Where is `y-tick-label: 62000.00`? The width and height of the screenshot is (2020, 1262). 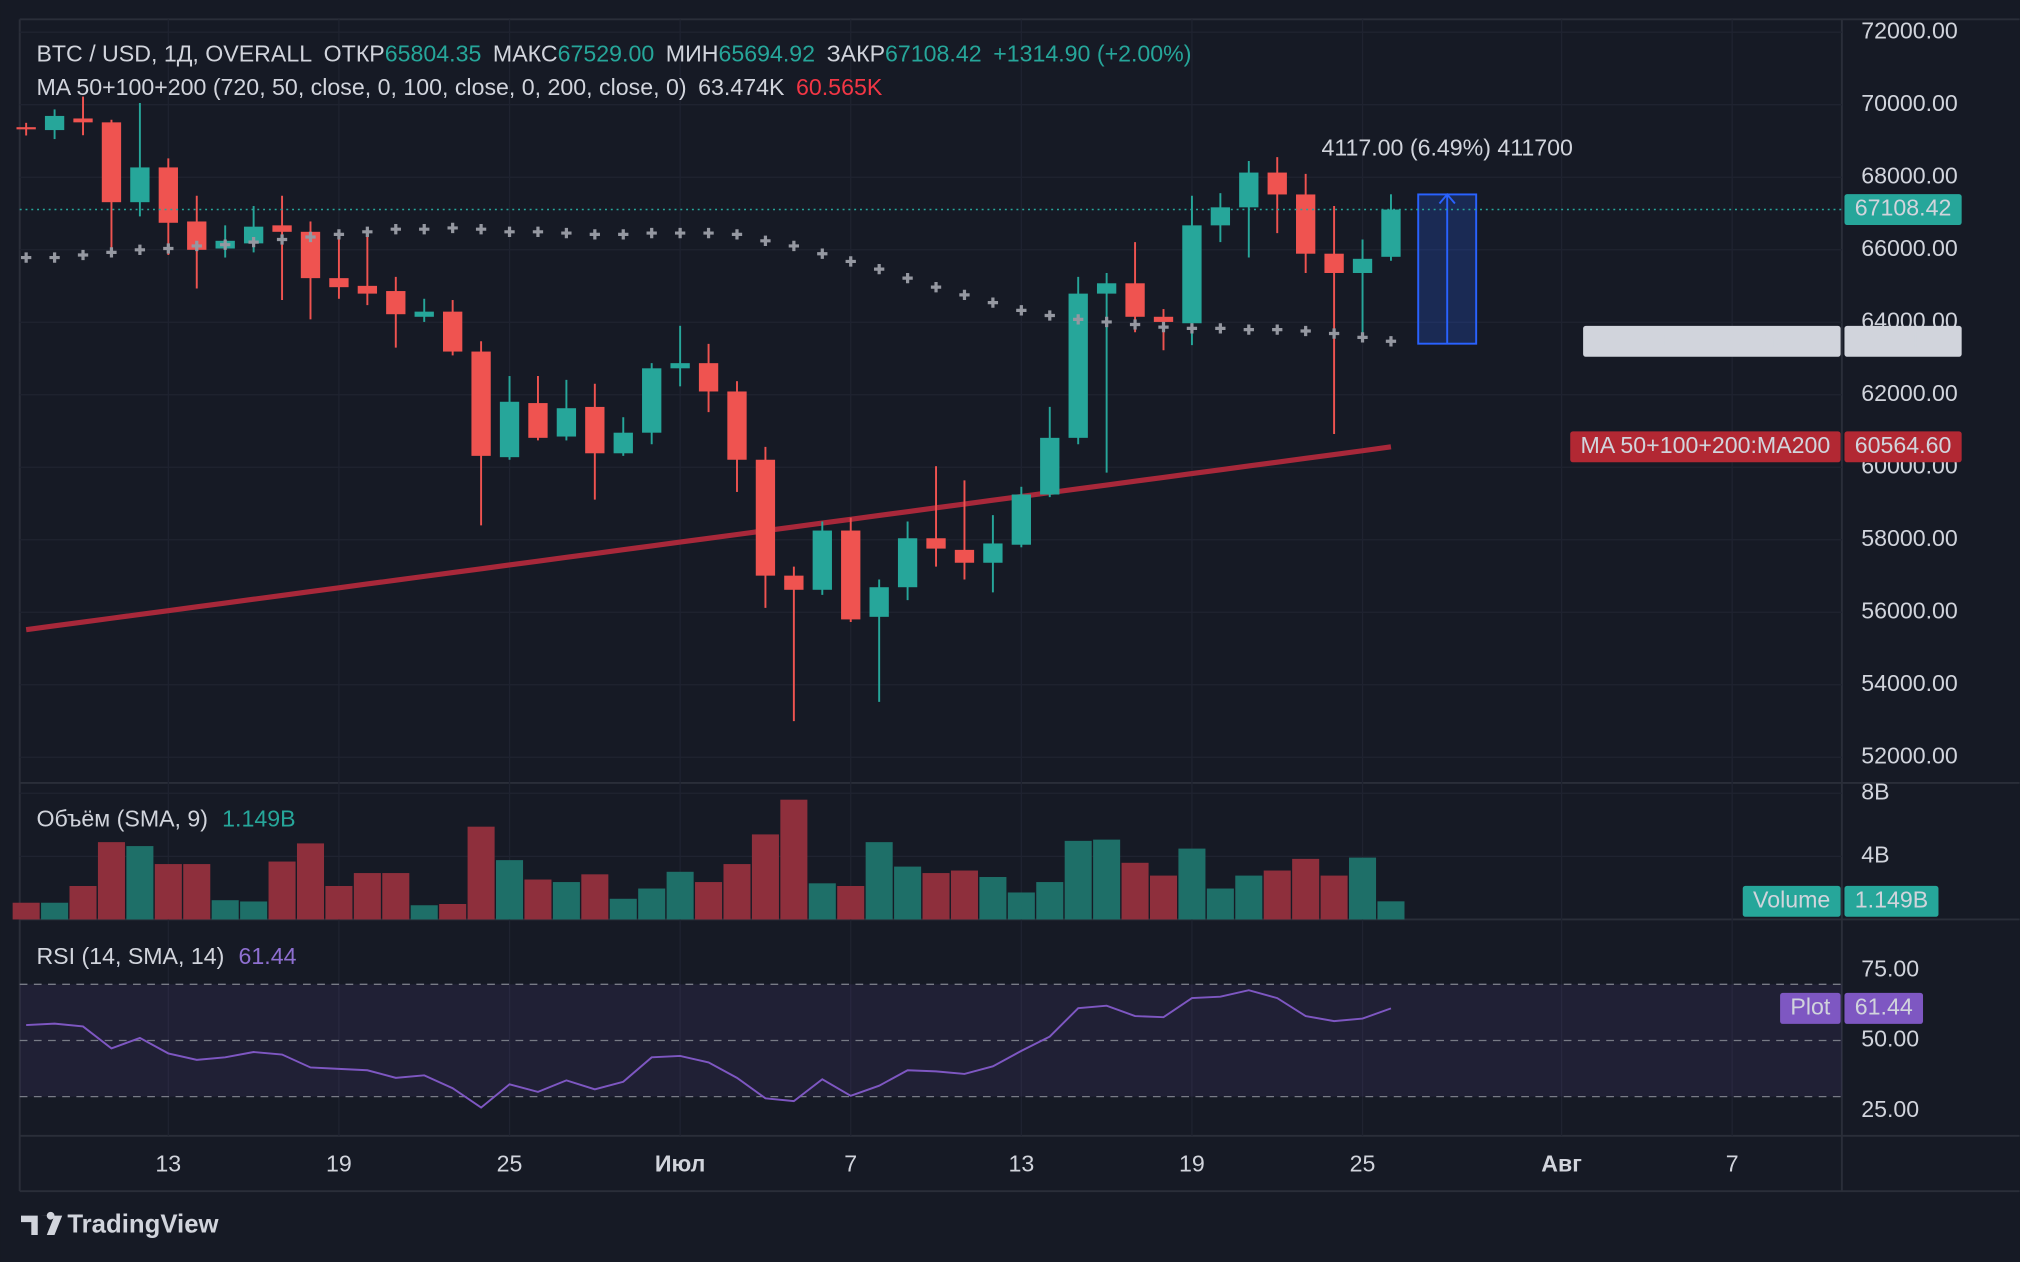 y-tick-label: 62000.00 is located at coordinates (1909, 393).